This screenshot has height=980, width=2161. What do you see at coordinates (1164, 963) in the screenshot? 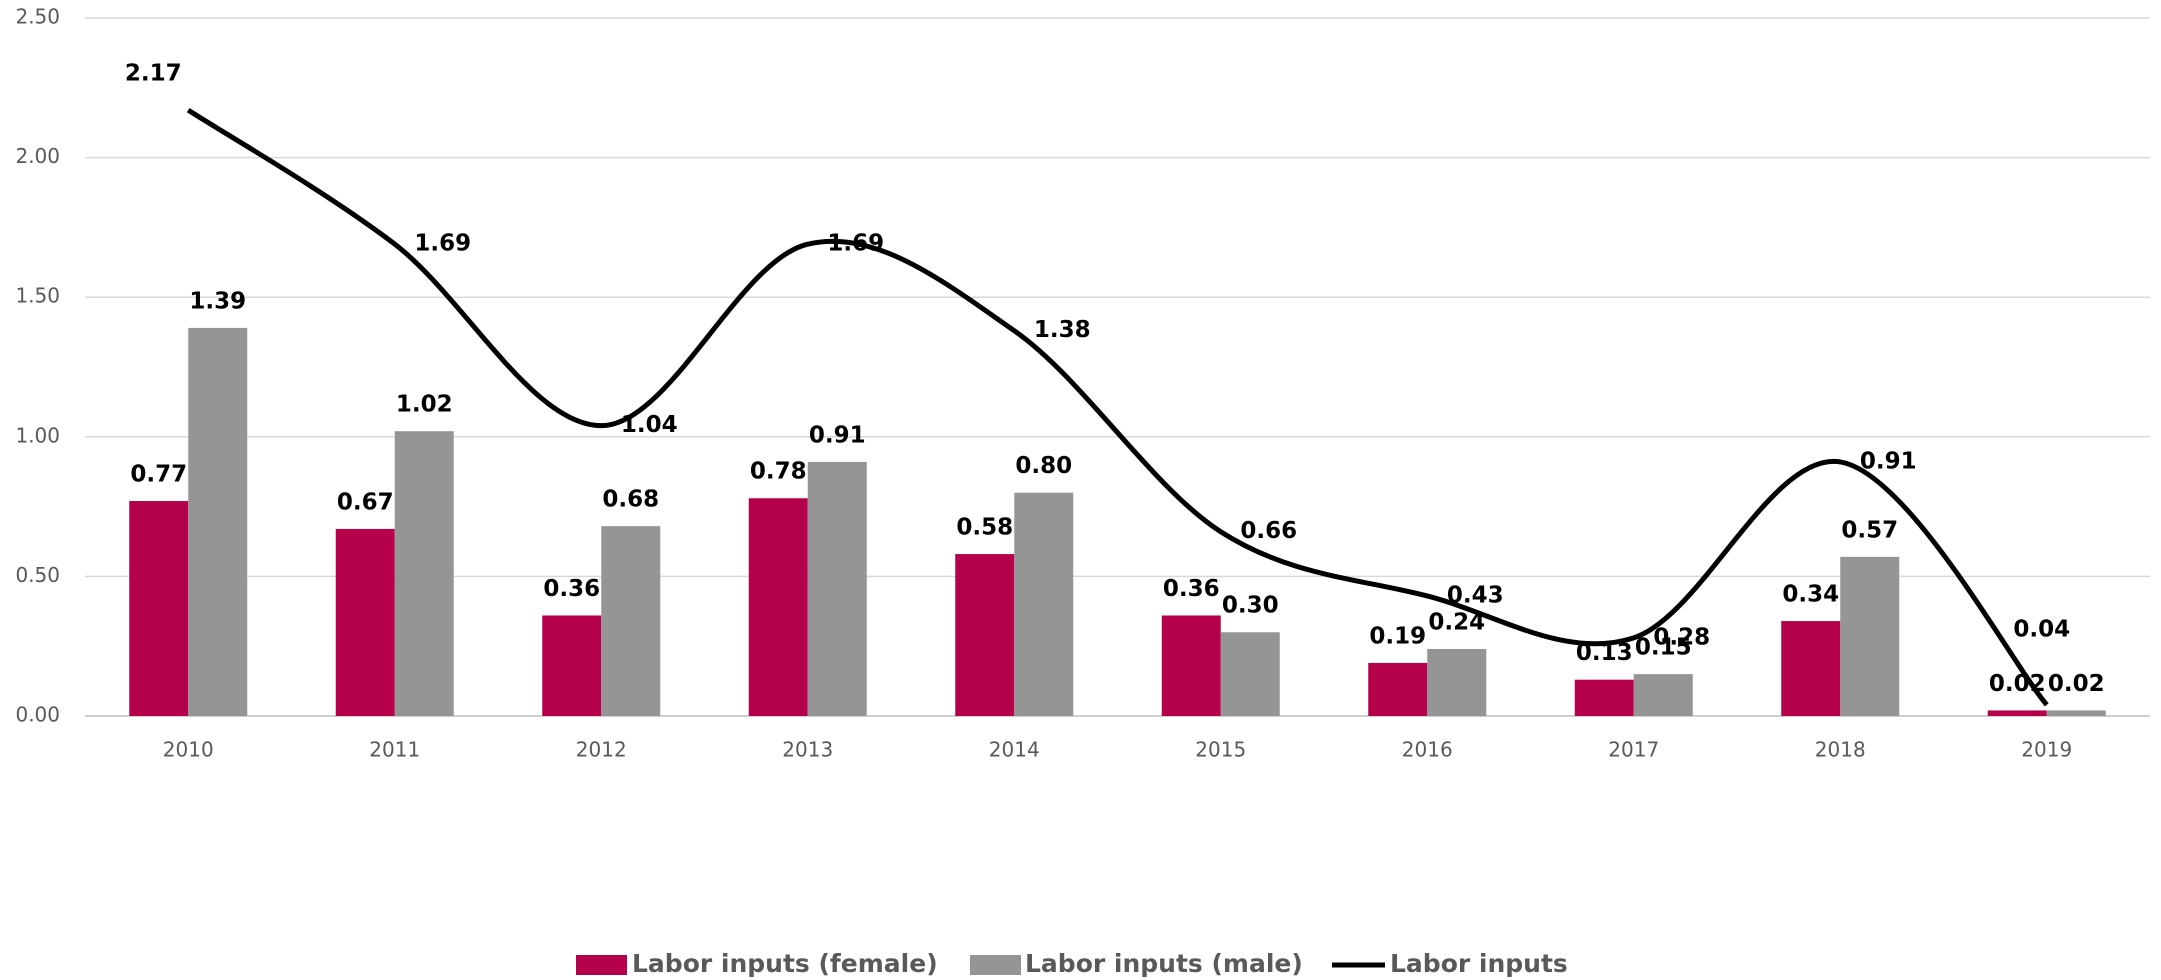
I see `legend-label: Labor inputs (male)` at bounding box center [1164, 963].